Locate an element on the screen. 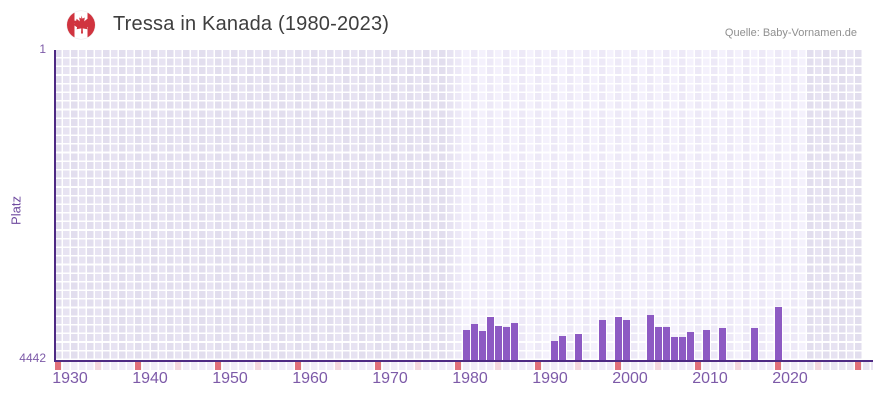  x-axis-line is located at coordinates (463, 361).